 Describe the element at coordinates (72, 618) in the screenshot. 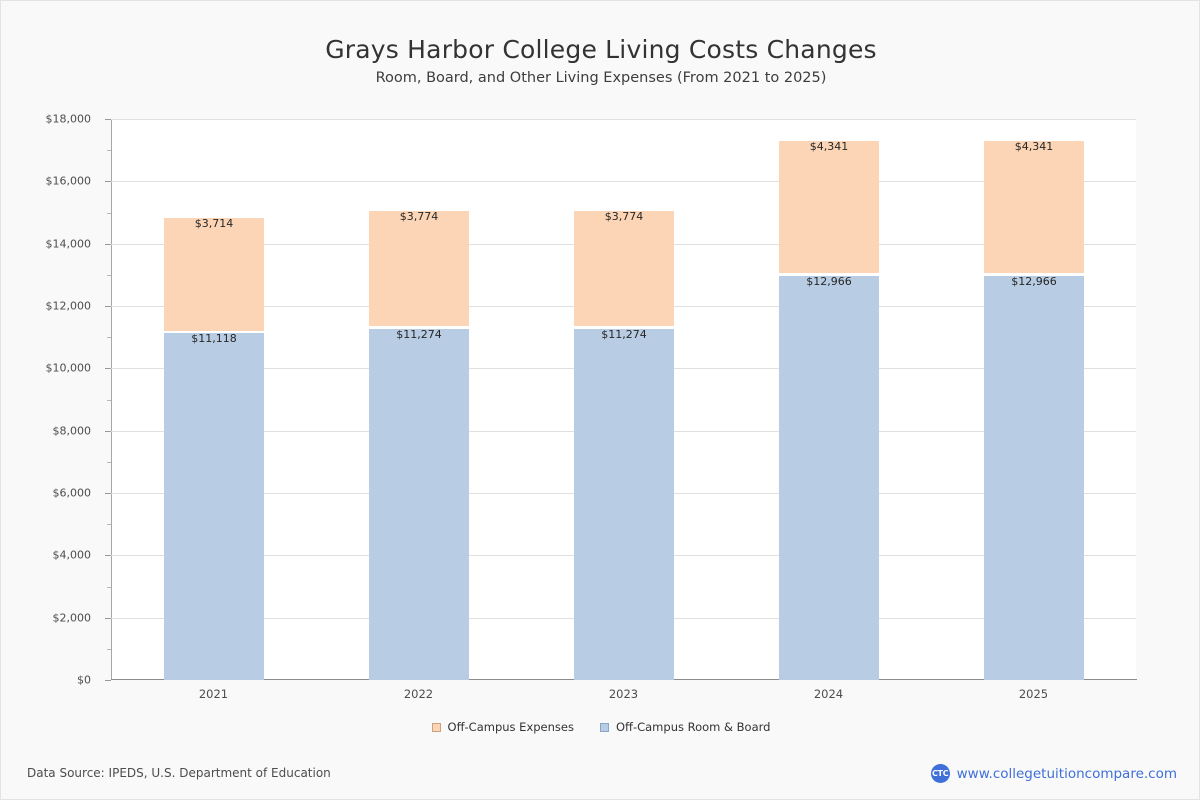

I see `y-tick-label: $2,000` at that location.